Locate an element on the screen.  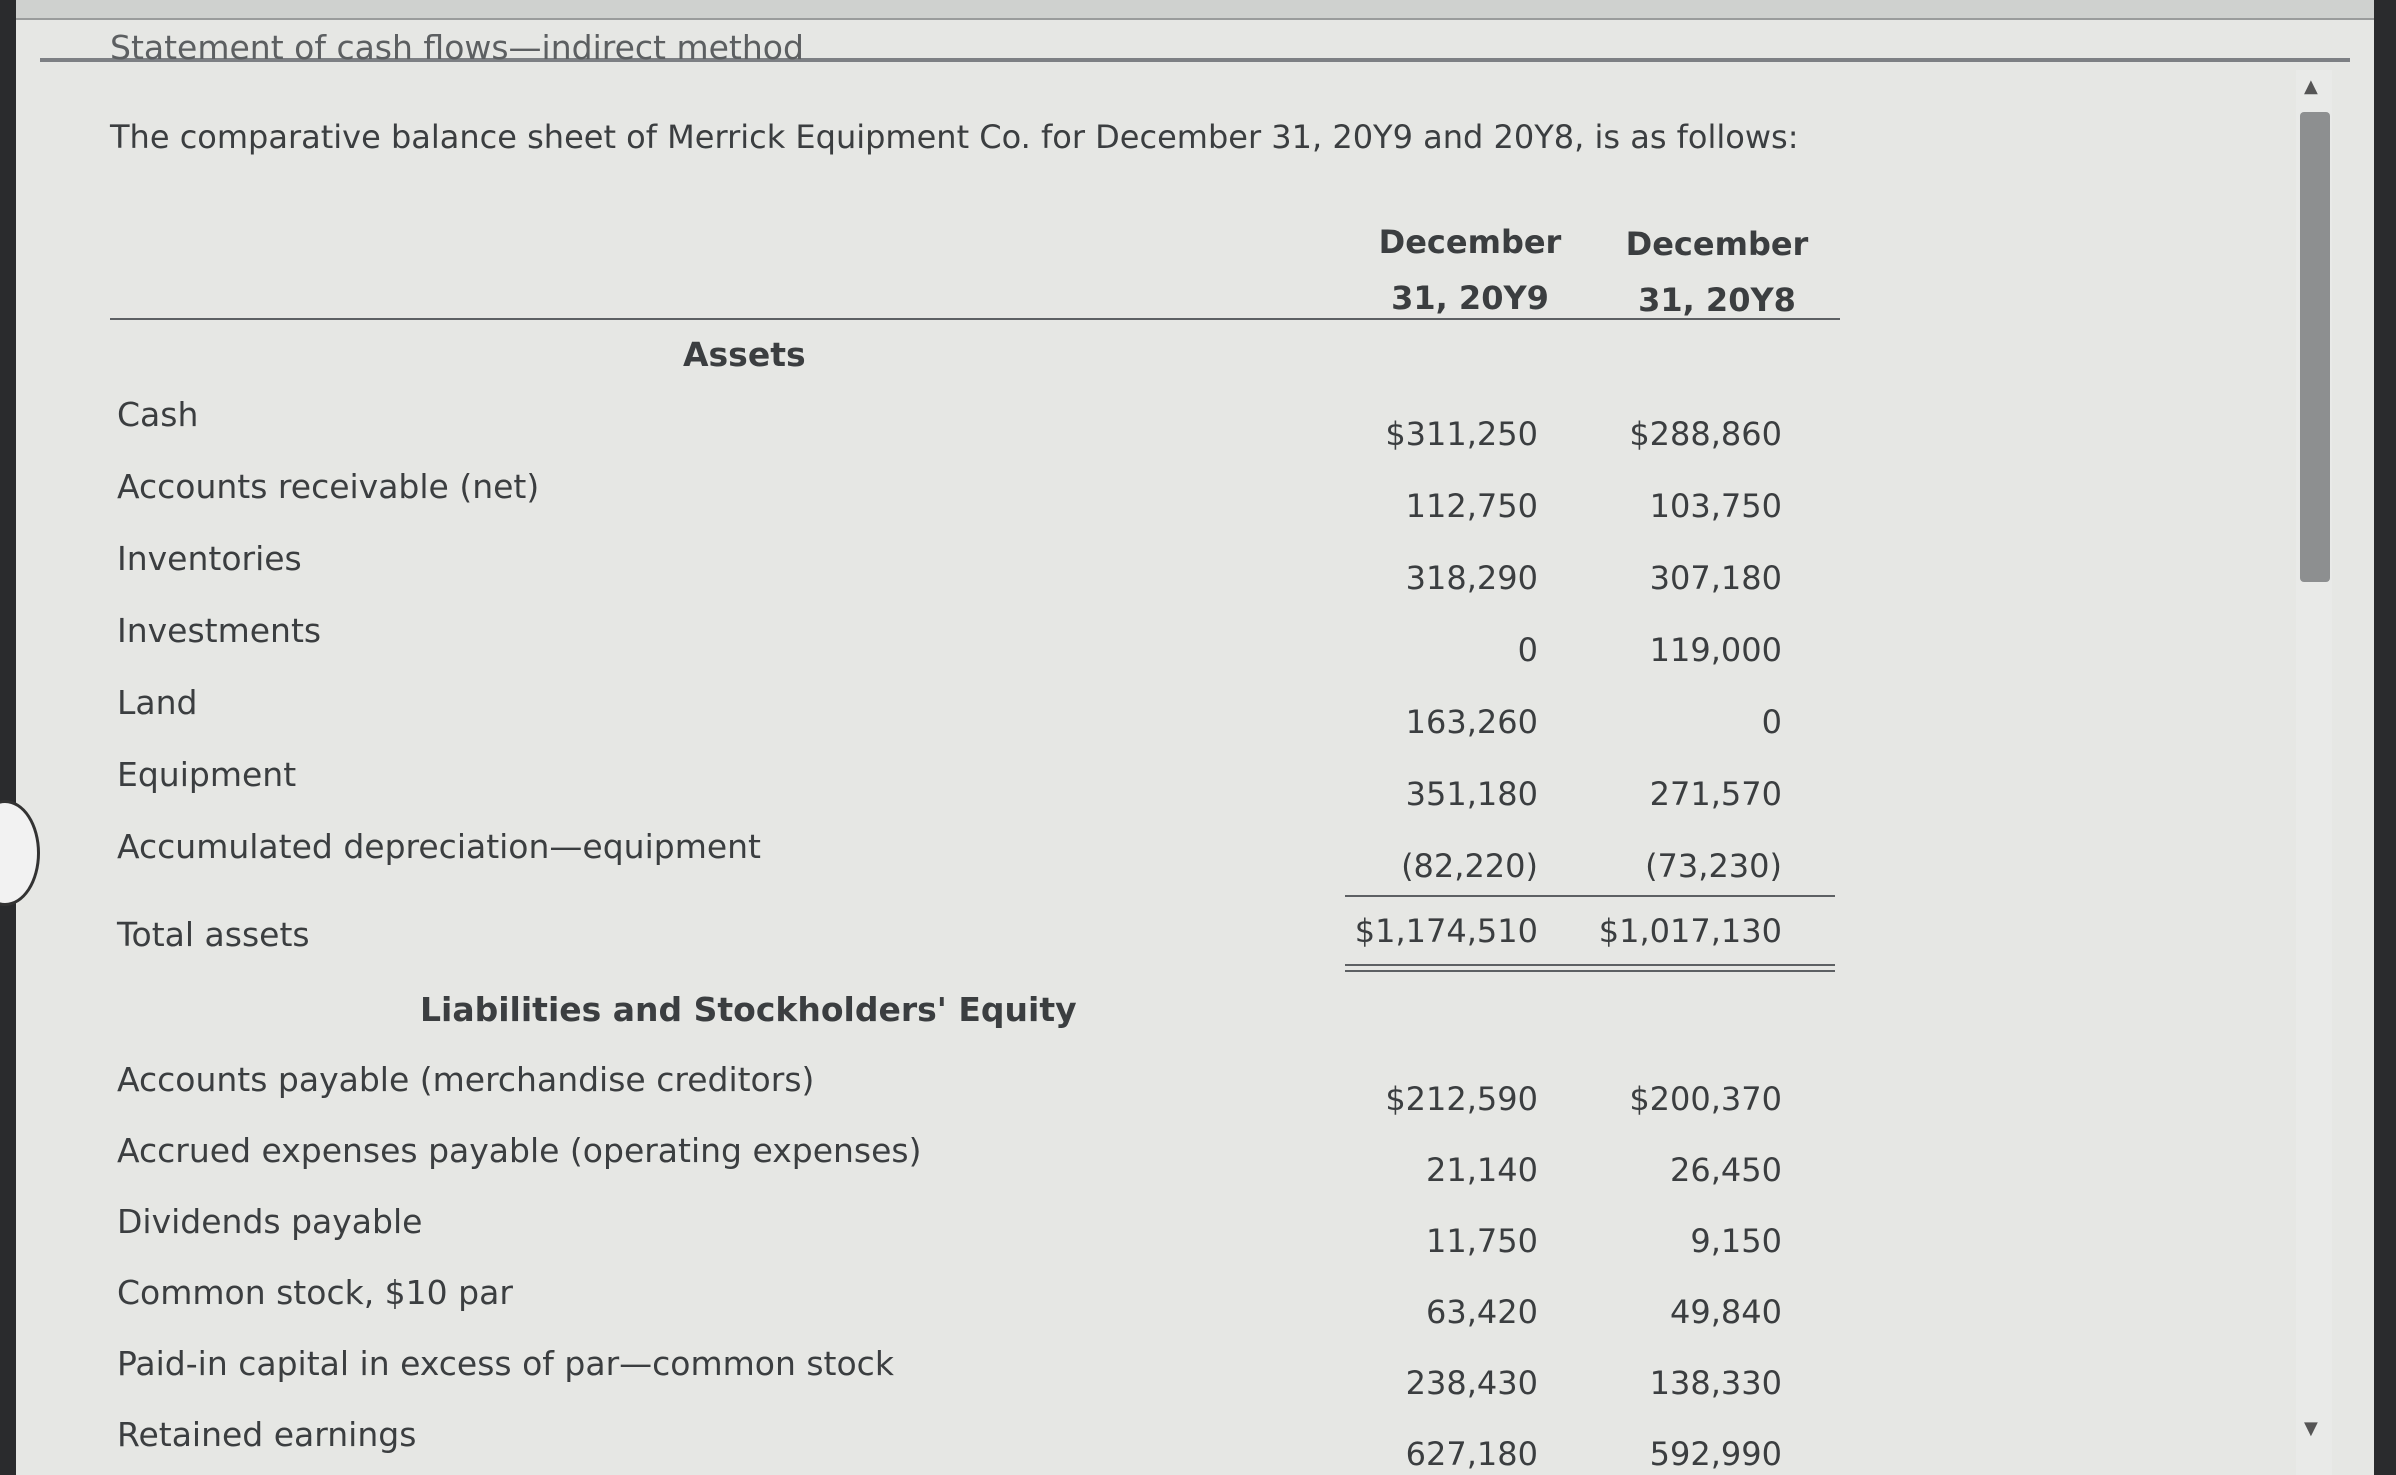
top-bar is located at coordinates (1195, 10).